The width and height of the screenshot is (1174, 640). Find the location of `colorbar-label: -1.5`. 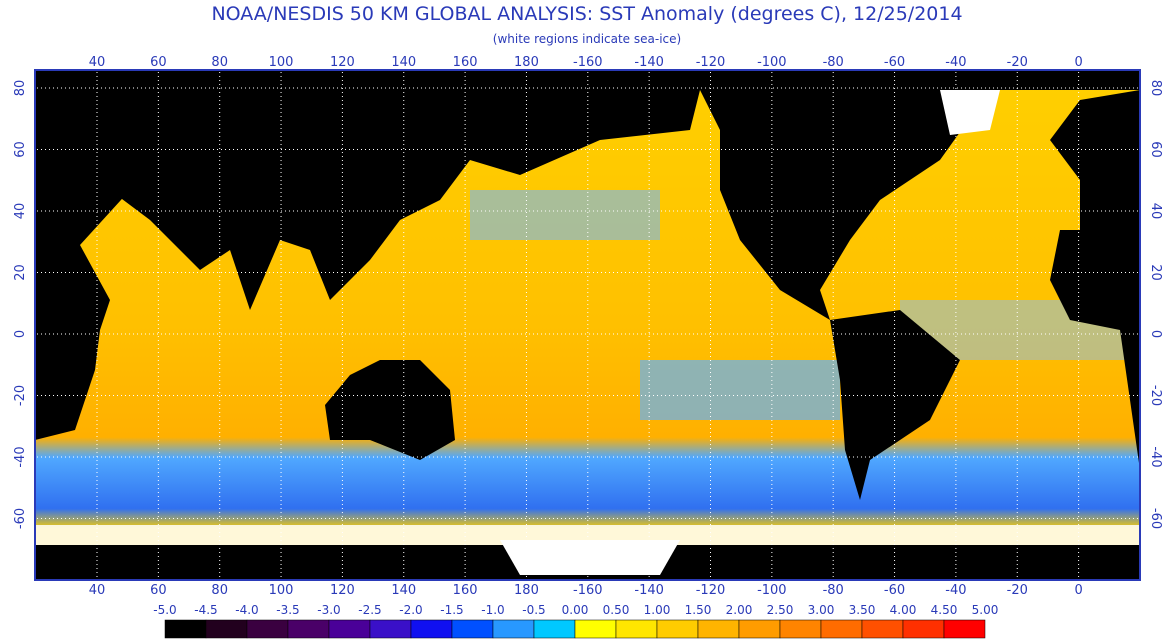

colorbar-label: -1.5 is located at coordinates (451, 610).